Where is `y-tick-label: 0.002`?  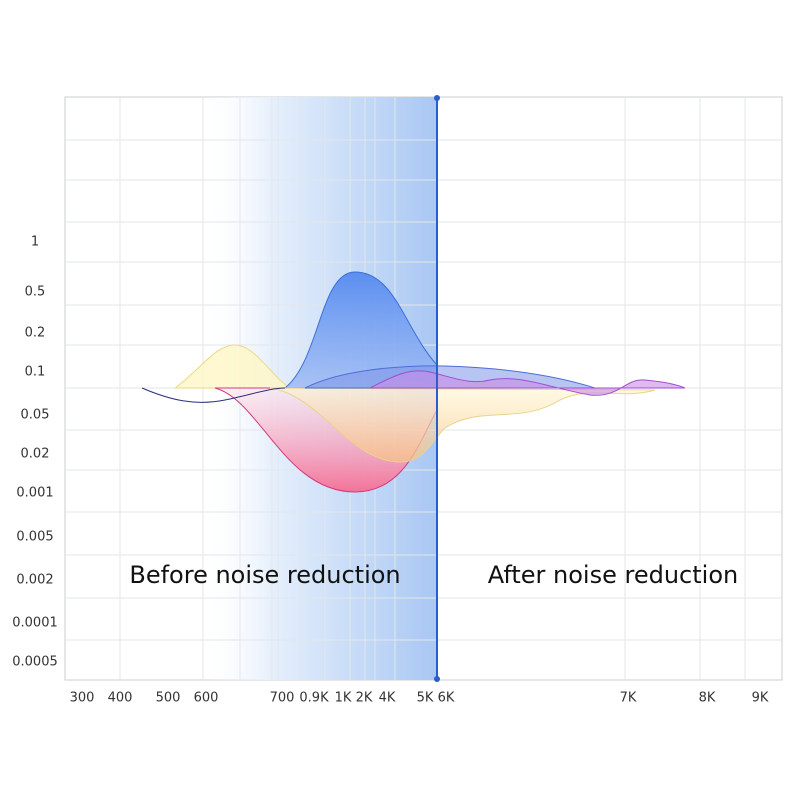 y-tick-label: 0.002 is located at coordinates (34, 580).